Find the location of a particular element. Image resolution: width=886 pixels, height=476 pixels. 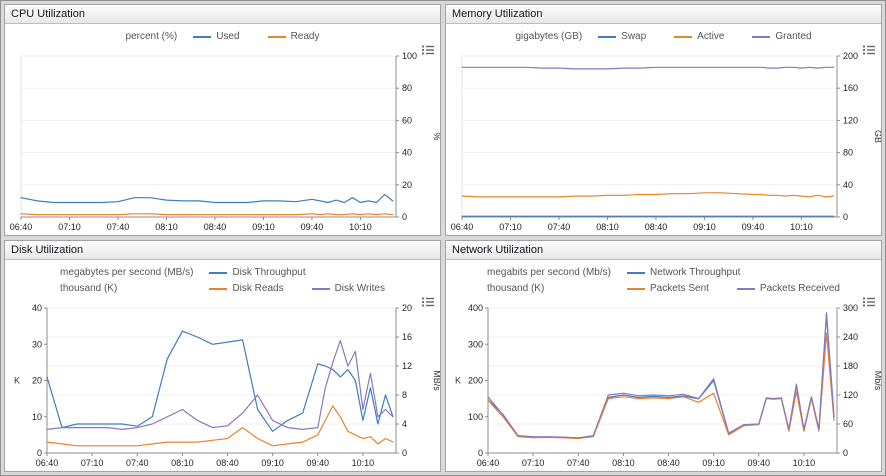

legend-entry: Granted is located at coordinates (782, 36).